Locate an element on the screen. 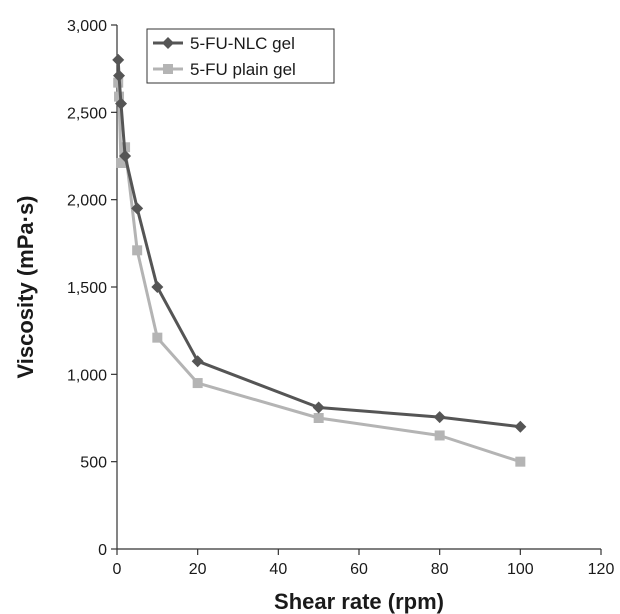  x-tick-label: 100 is located at coordinates (520, 569).